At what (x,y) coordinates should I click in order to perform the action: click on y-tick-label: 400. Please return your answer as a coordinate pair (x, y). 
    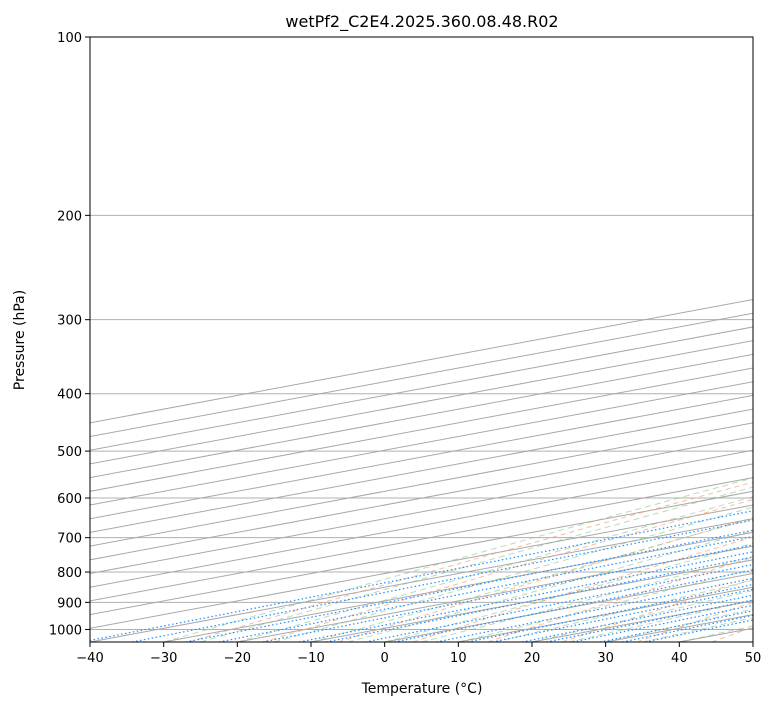
    Looking at the image, I should click on (69, 395).